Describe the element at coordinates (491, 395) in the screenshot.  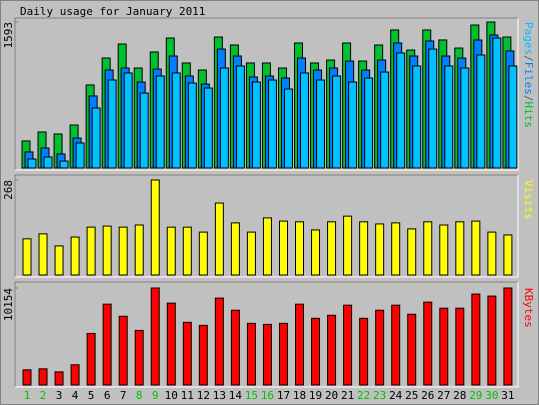
I see `x-tick-label: 30` at that location.